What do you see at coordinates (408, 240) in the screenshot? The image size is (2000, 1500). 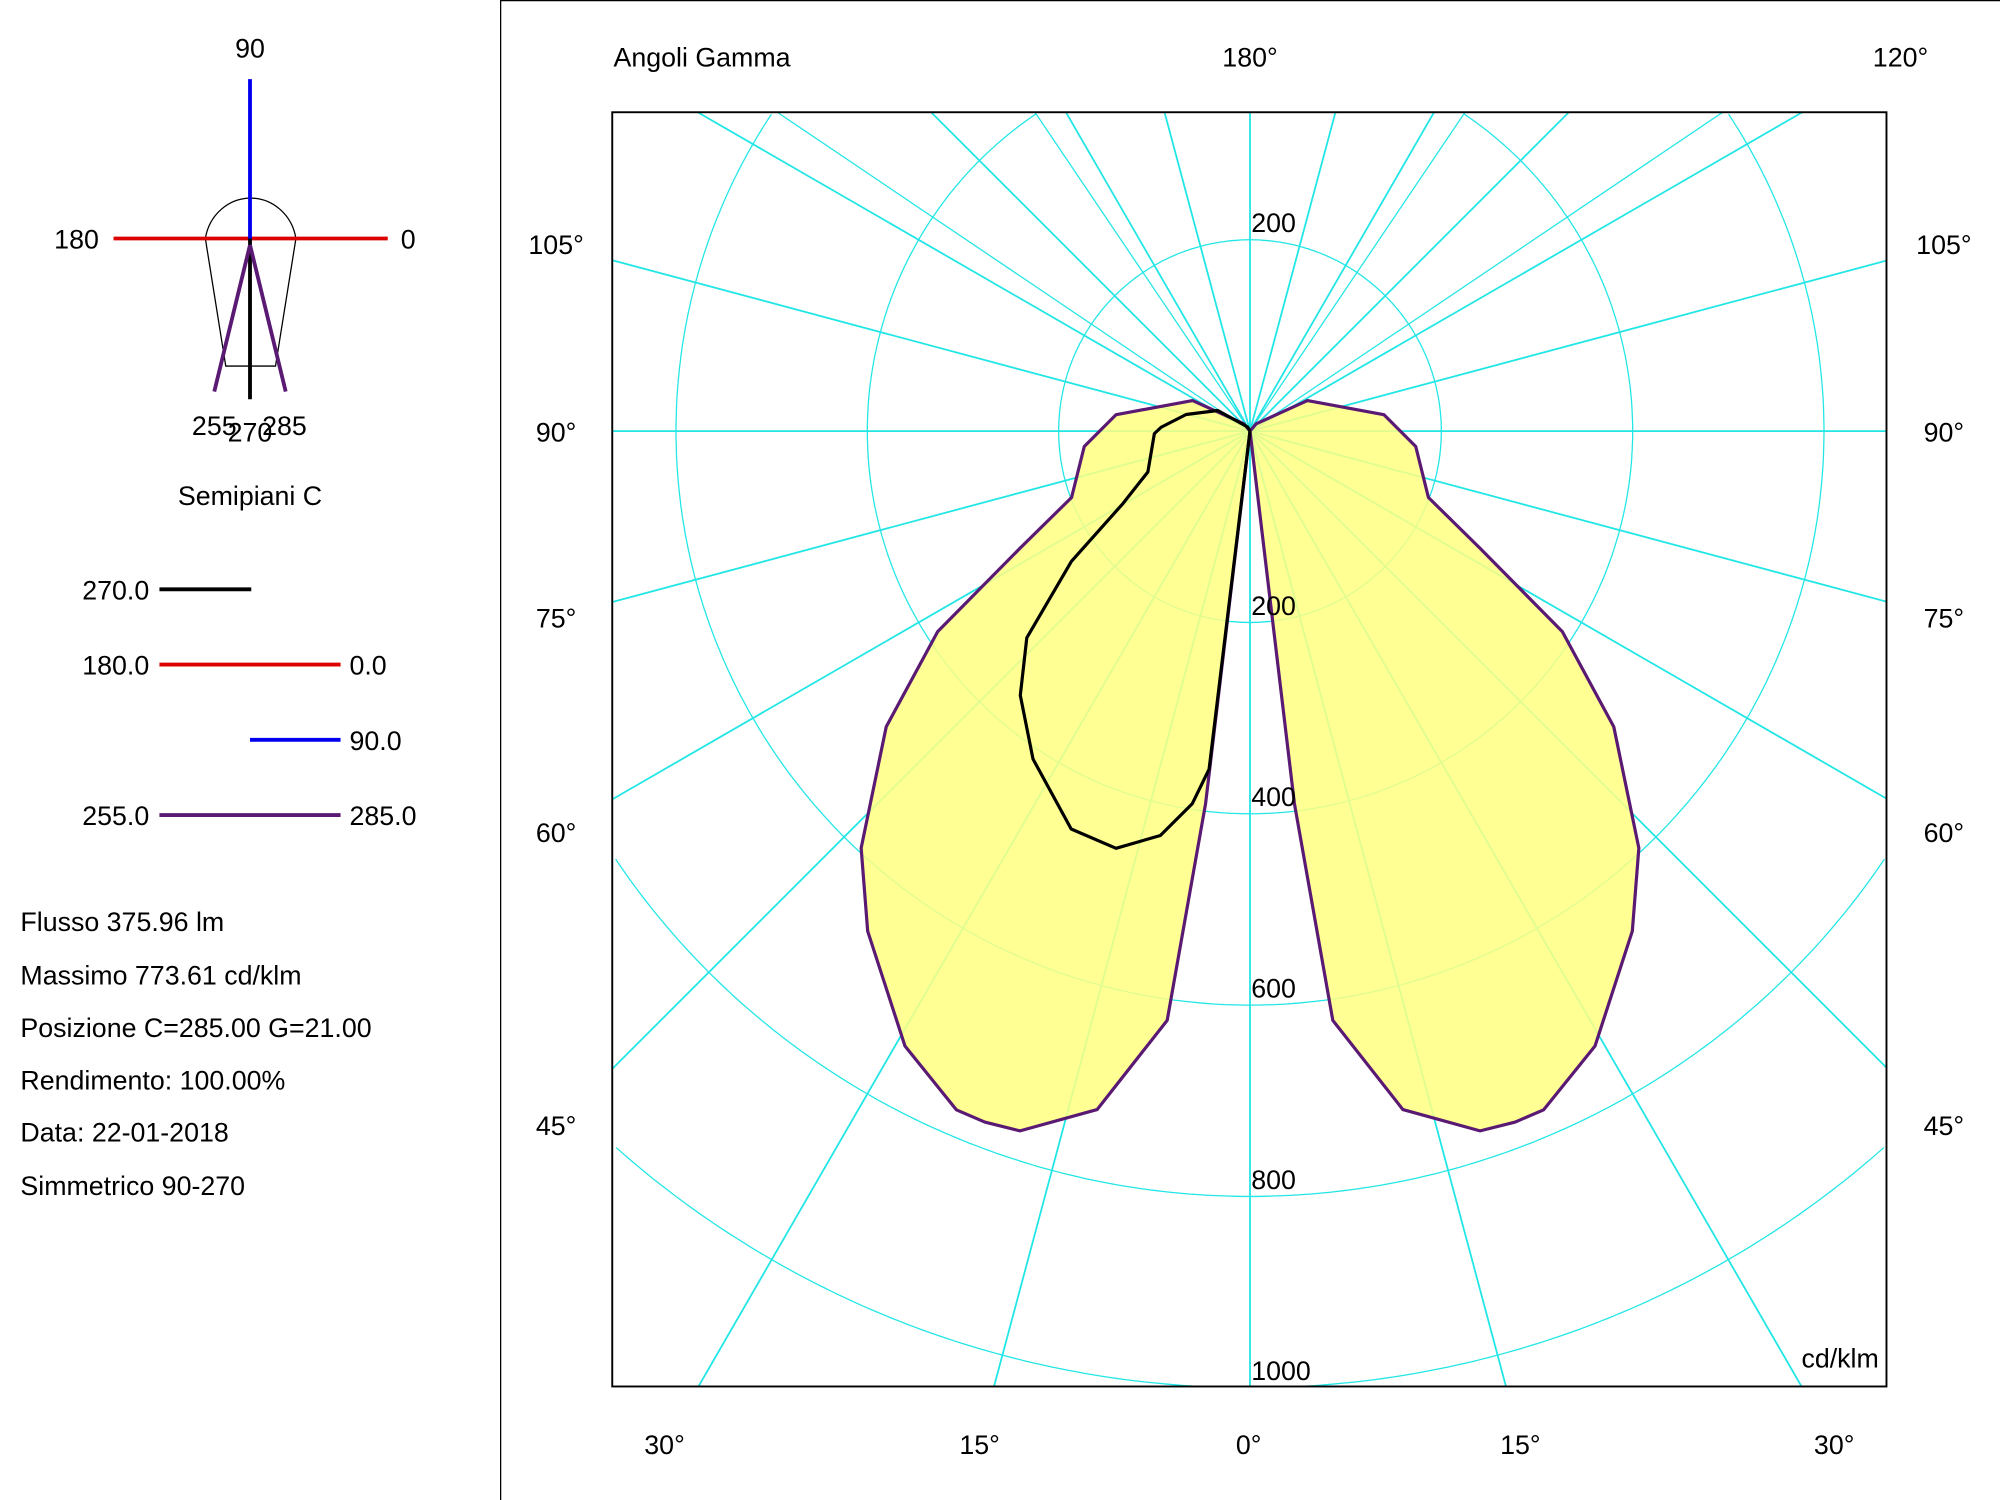 I see `icon-label-0: 0` at bounding box center [408, 240].